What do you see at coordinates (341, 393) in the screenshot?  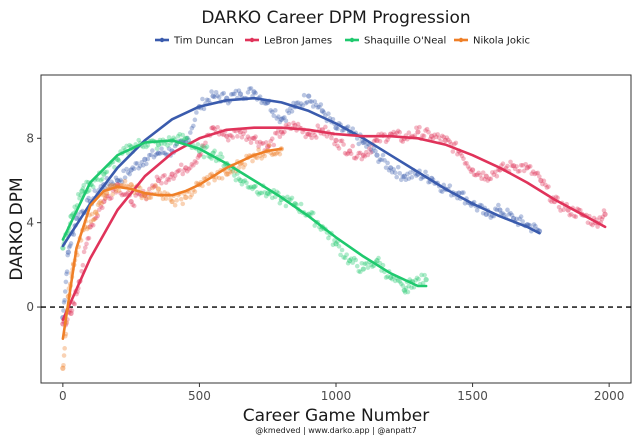 I see `x-axis: 0 500 1000 1500 2000` at bounding box center [341, 393].